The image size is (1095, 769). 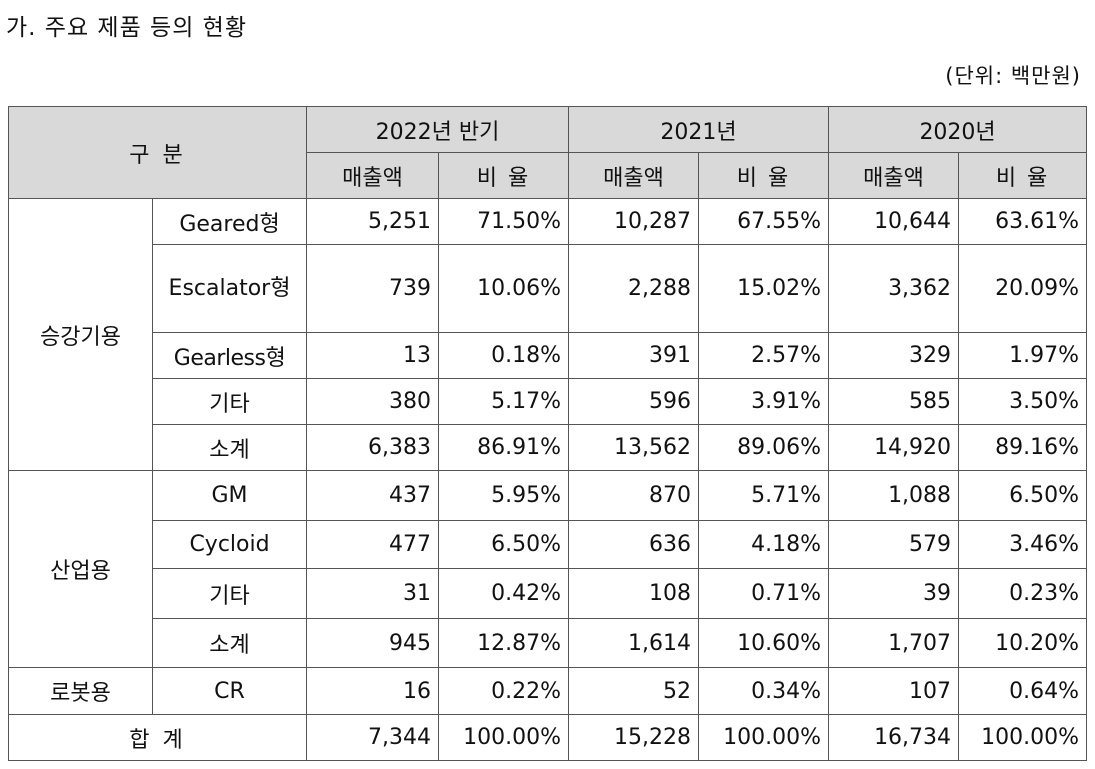 What do you see at coordinates (504, 401) in the screenshot?
I see `ratio-cell: 5.17%` at bounding box center [504, 401].